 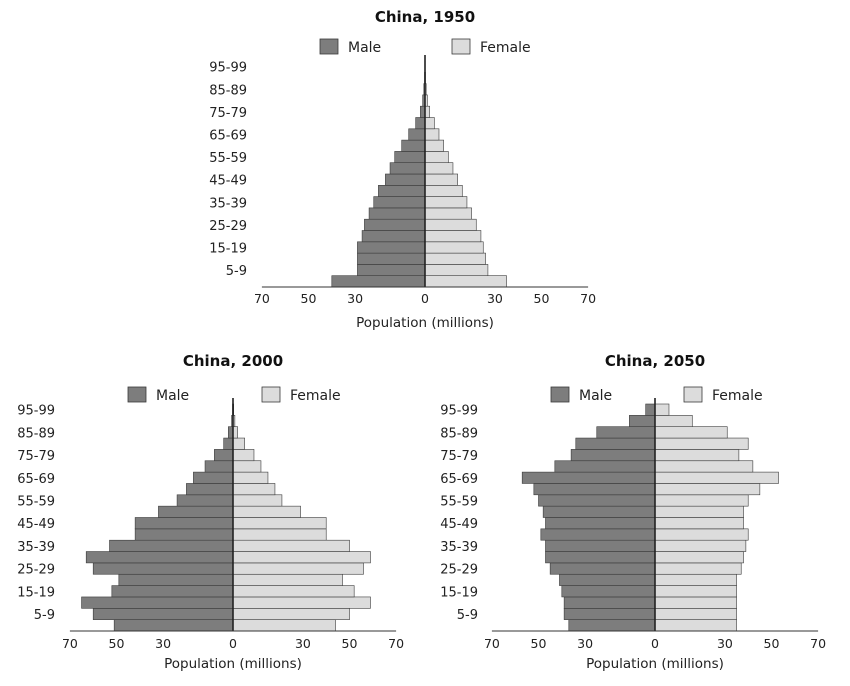 What do you see at coordinates (461, 46) in the screenshot?
I see `female-swatch-icon` at bounding box center [461, 46].